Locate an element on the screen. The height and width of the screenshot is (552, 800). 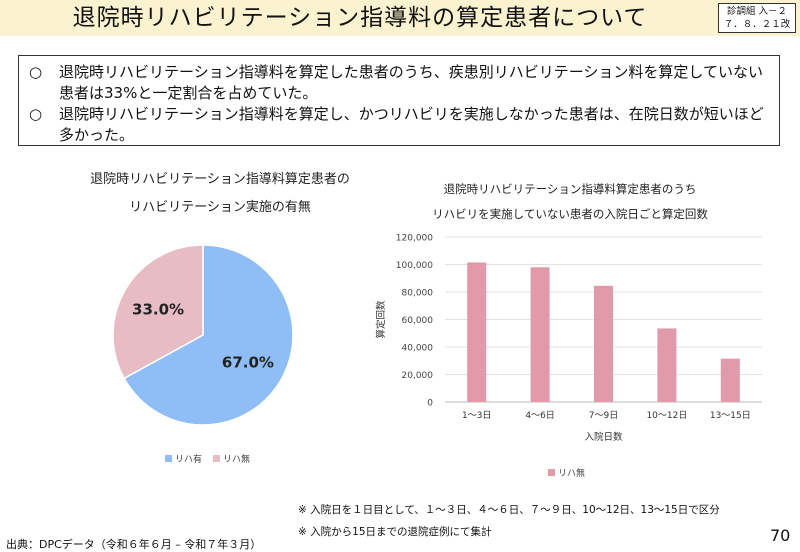
y-tick-label: 60,000 is located at coordinates (418, 321).